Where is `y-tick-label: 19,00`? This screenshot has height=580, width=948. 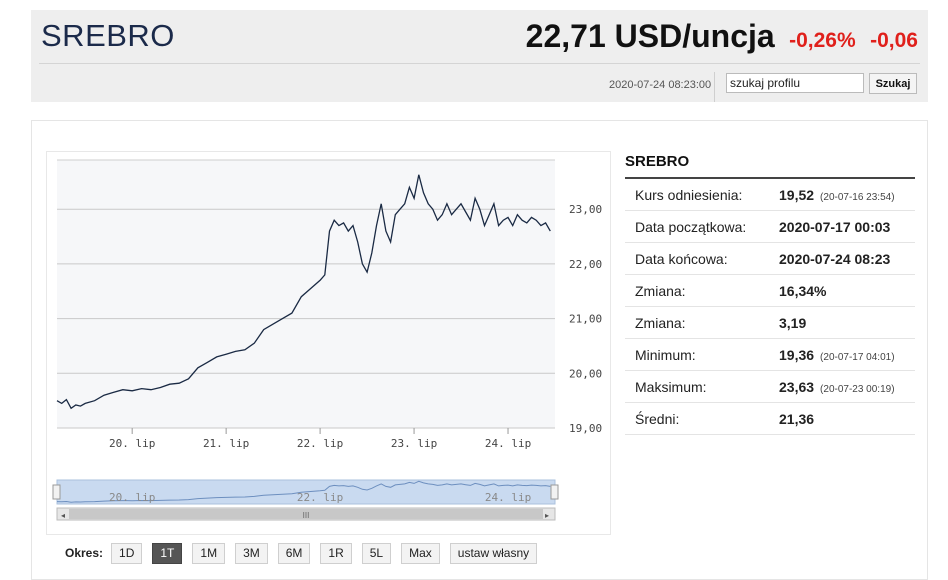
y-tick-label: 19,00 is located at coordinates (585, 428).